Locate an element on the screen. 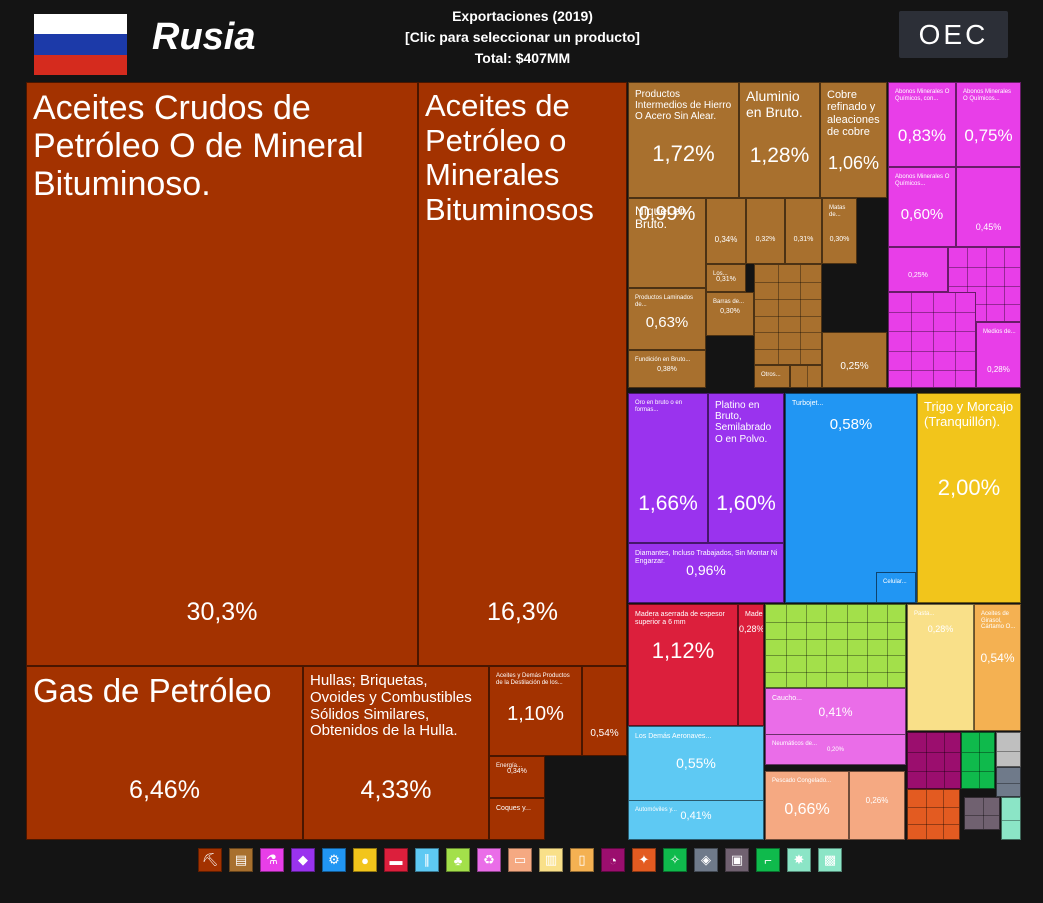  treemap-tile-12: 0,34% is located at coordinates (726, 231).